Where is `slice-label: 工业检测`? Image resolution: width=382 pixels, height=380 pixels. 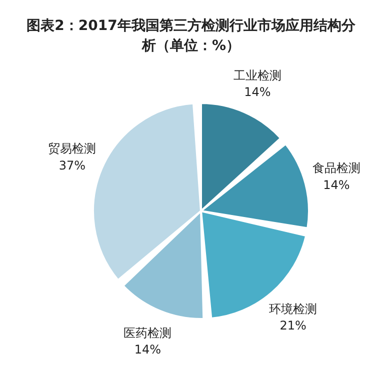 slice-label: 工业检测 is located at coordinates (257, 75).